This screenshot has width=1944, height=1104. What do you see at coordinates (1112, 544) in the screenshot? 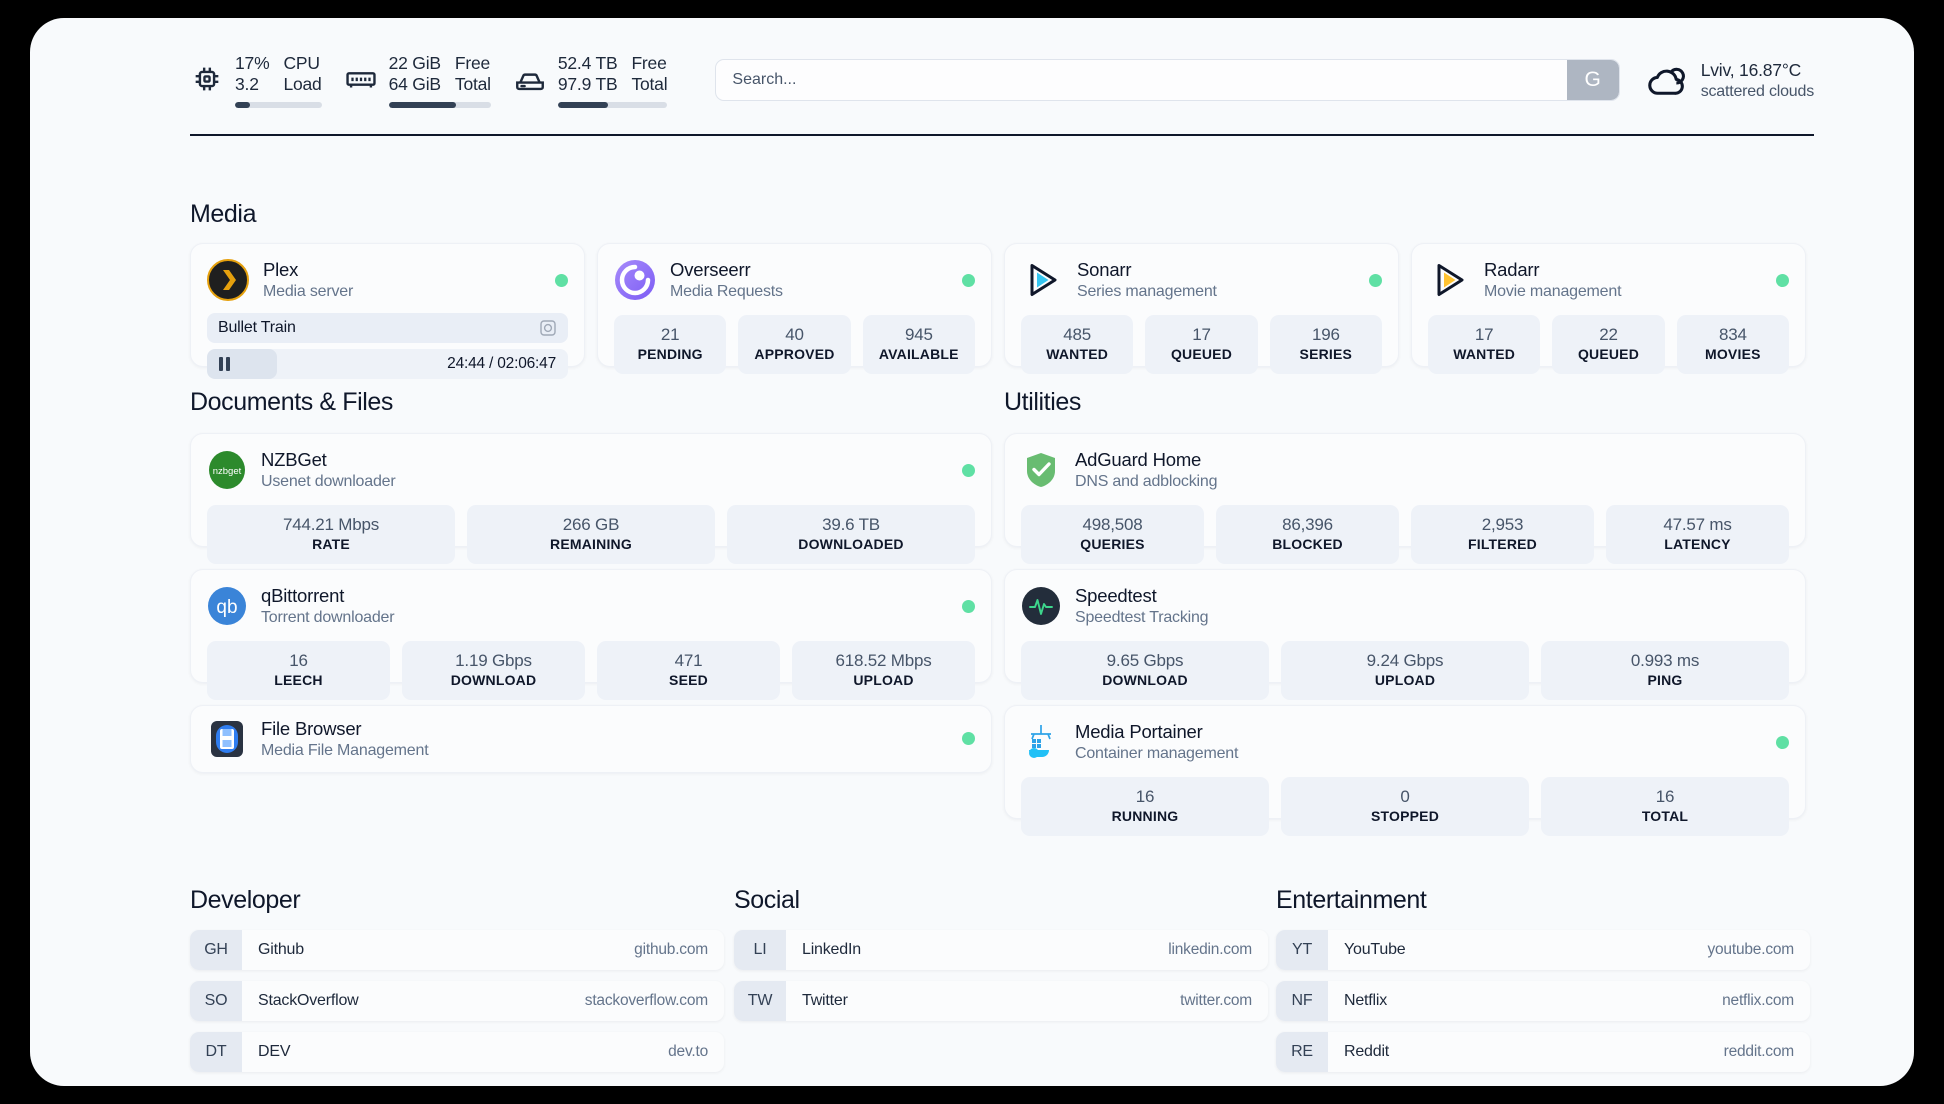
I see `stat-label: QUERIES` at bounding box center [1112, 544].